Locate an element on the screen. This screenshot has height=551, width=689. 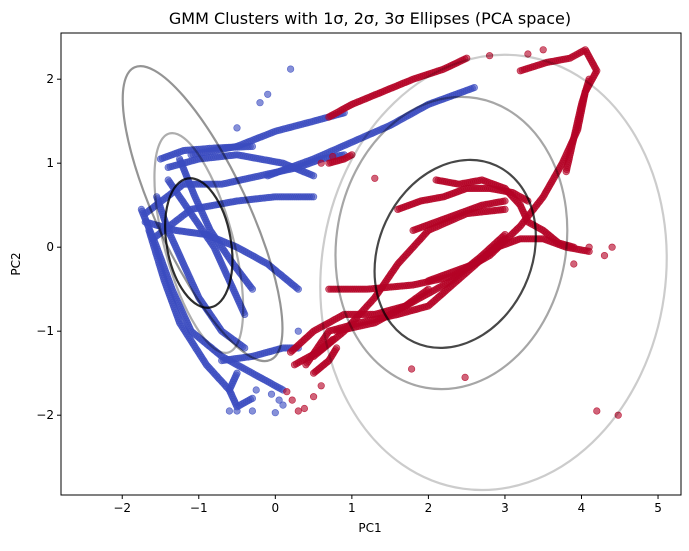
x-tick-label: 0 is located at coordinates (276, 508).